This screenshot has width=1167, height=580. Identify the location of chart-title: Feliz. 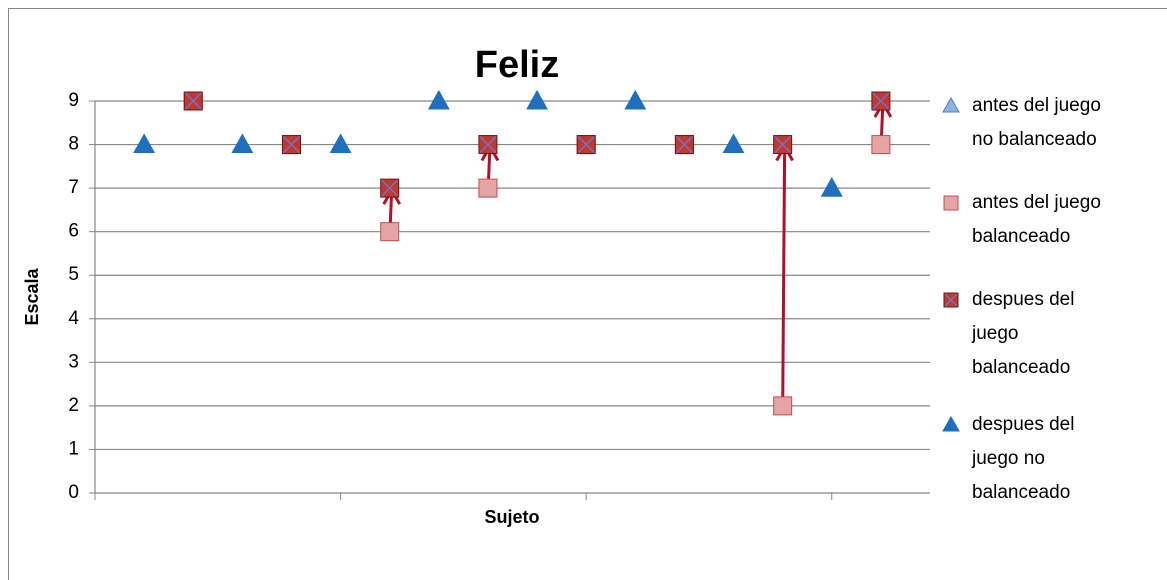
(517, 65).